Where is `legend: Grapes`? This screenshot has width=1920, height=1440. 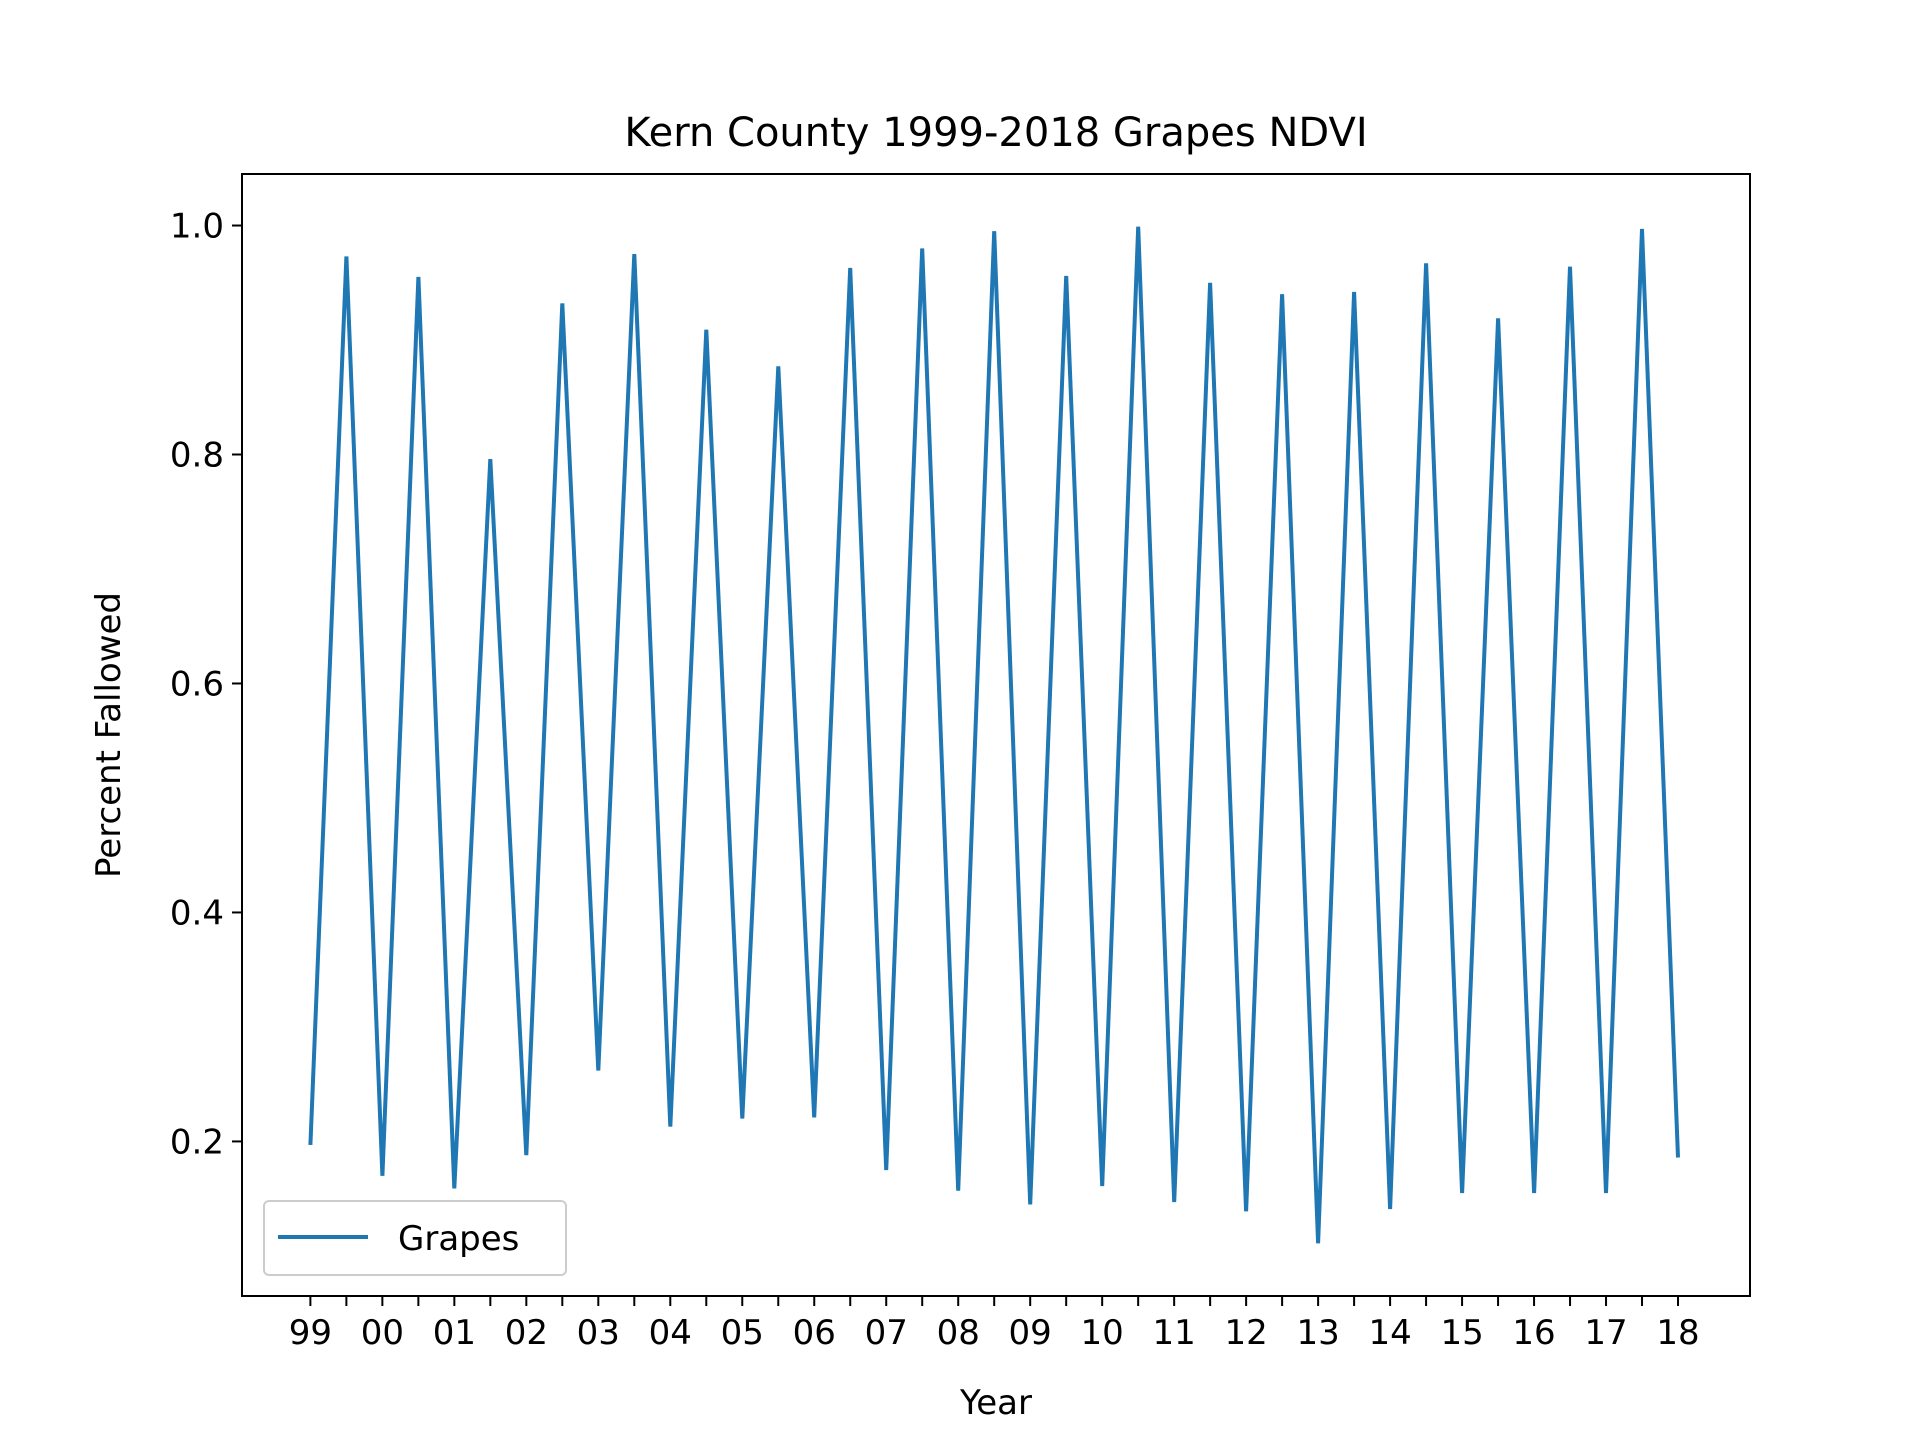
legend: Grapes is located at coordinates (415, 1238).